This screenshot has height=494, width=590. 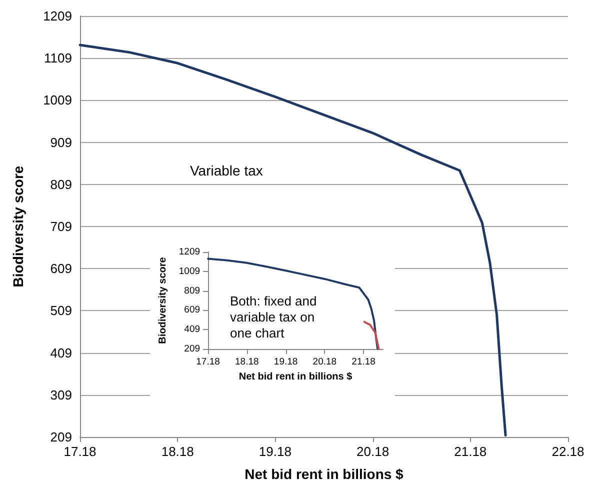 I want to click on annotation: Variable tax, so click(x=226, y=170).